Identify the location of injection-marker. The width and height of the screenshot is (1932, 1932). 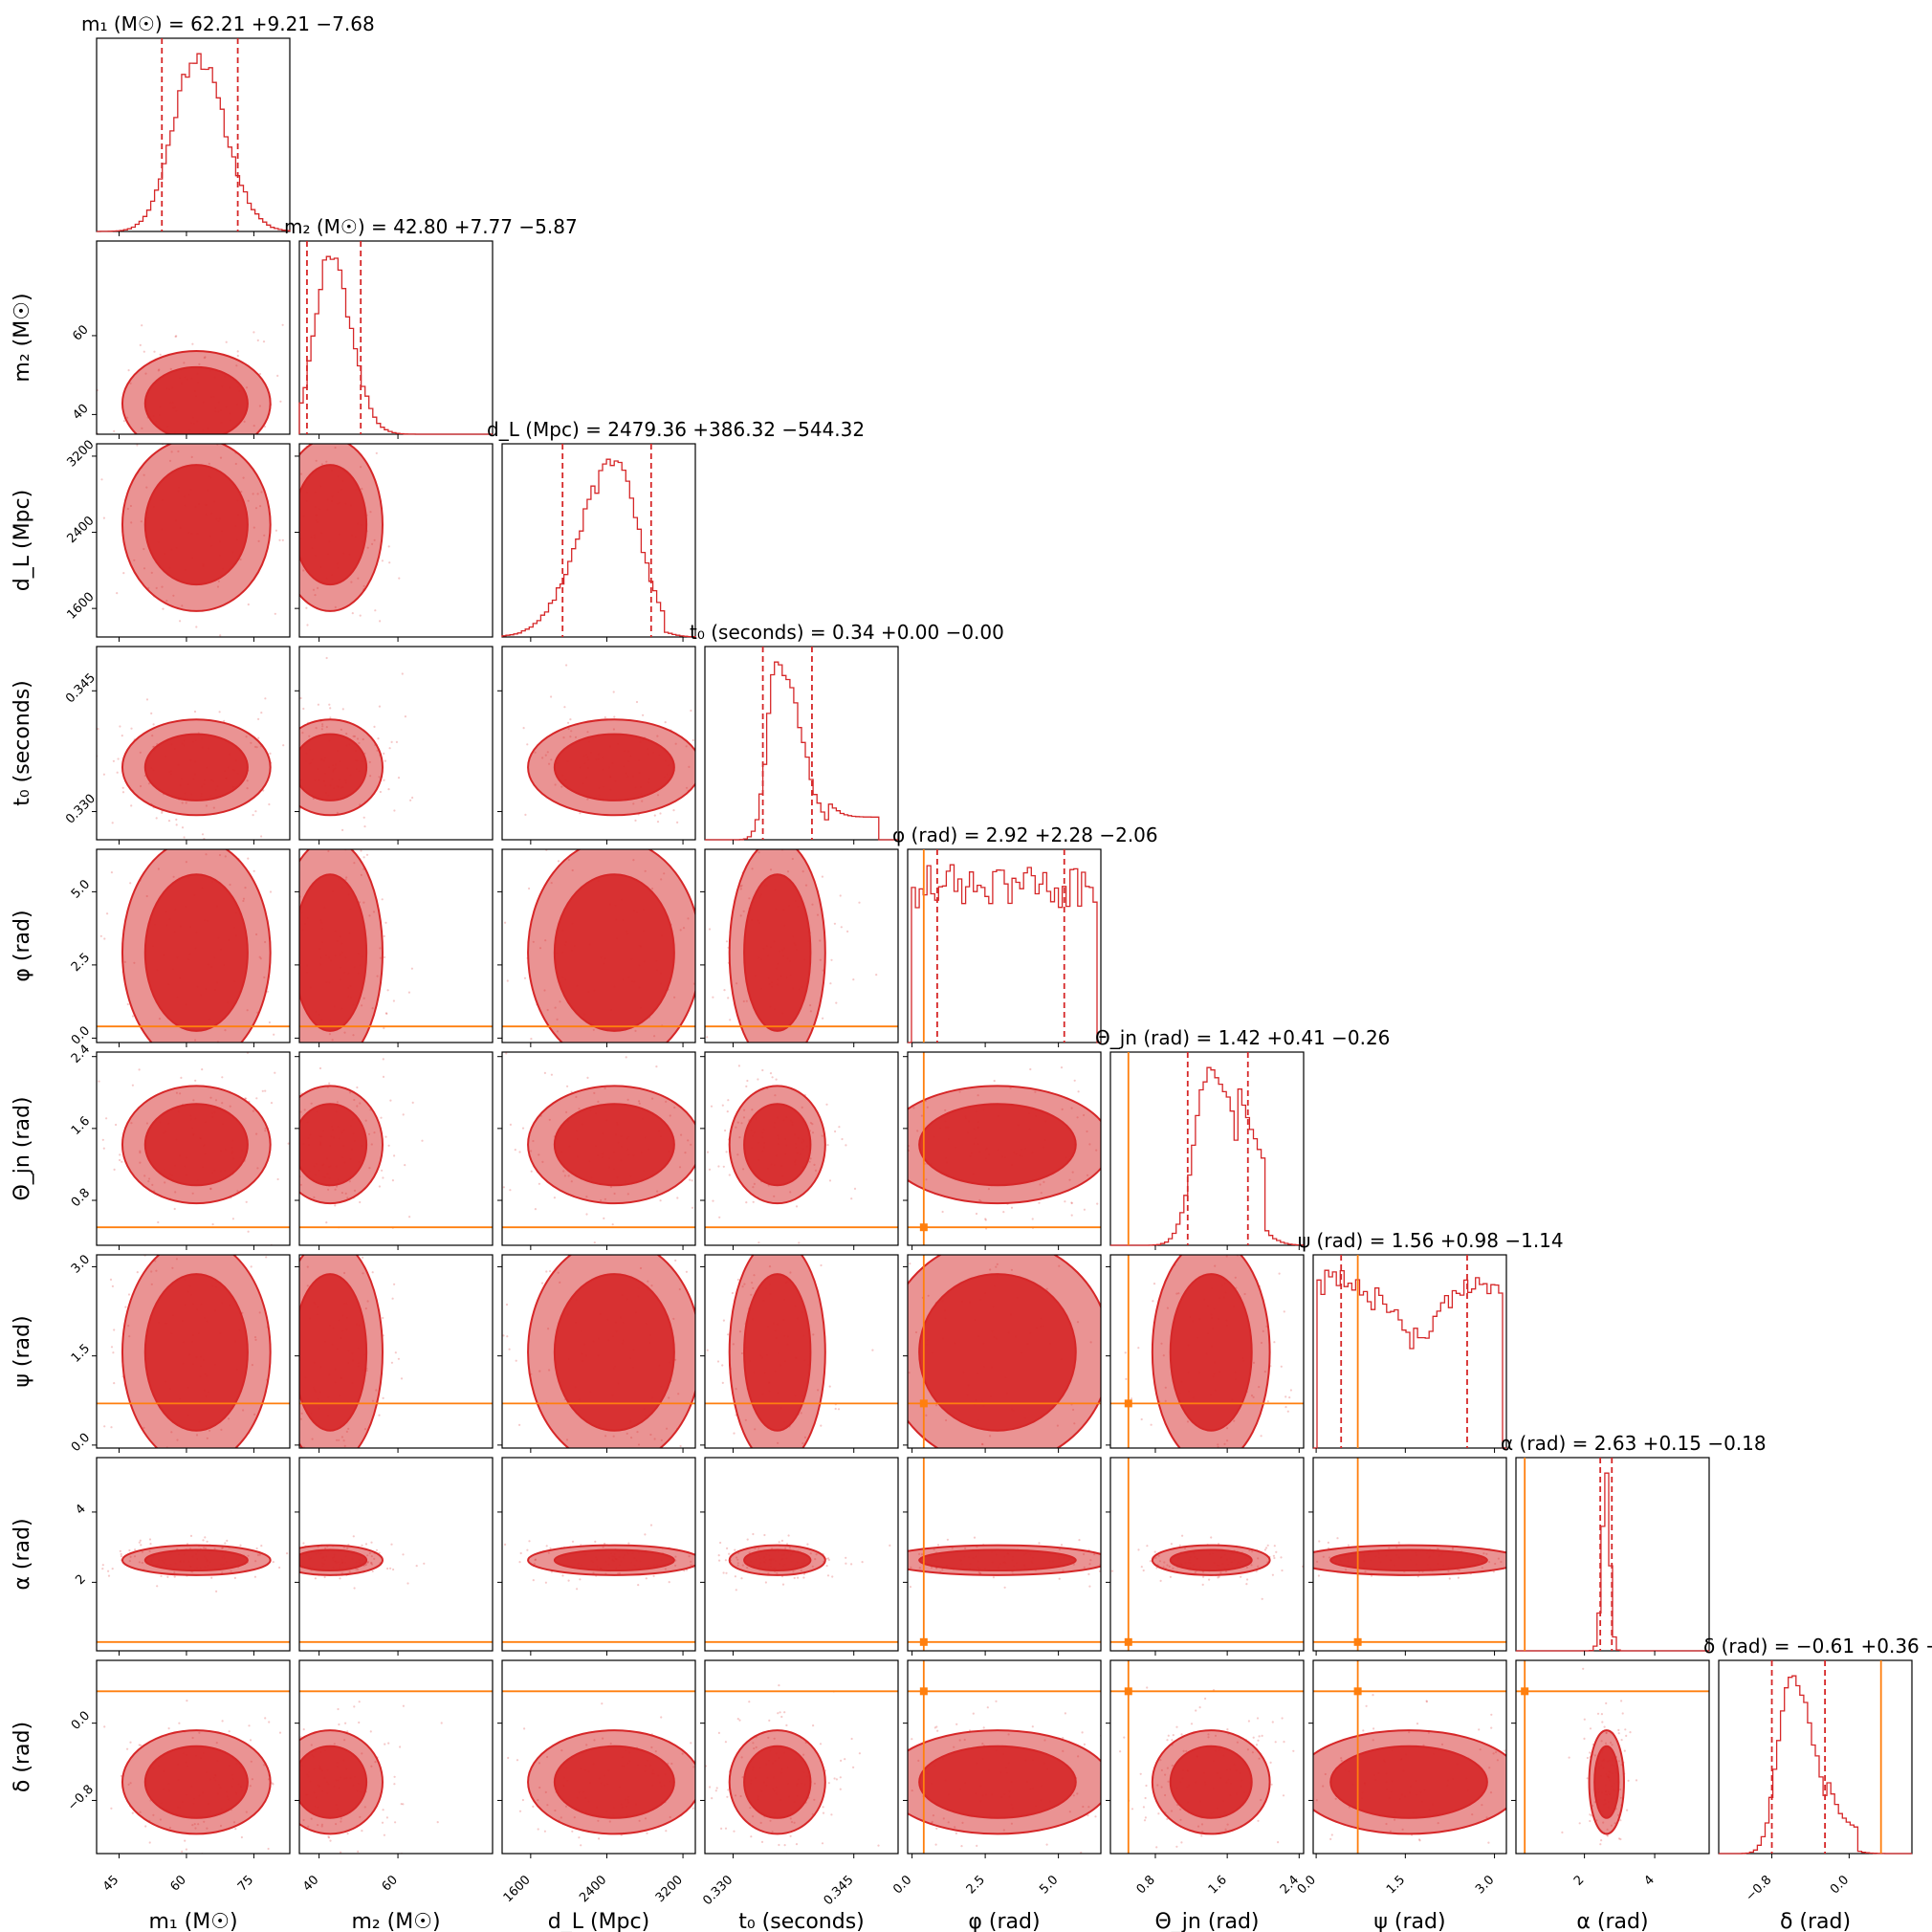
(1128, 1691).